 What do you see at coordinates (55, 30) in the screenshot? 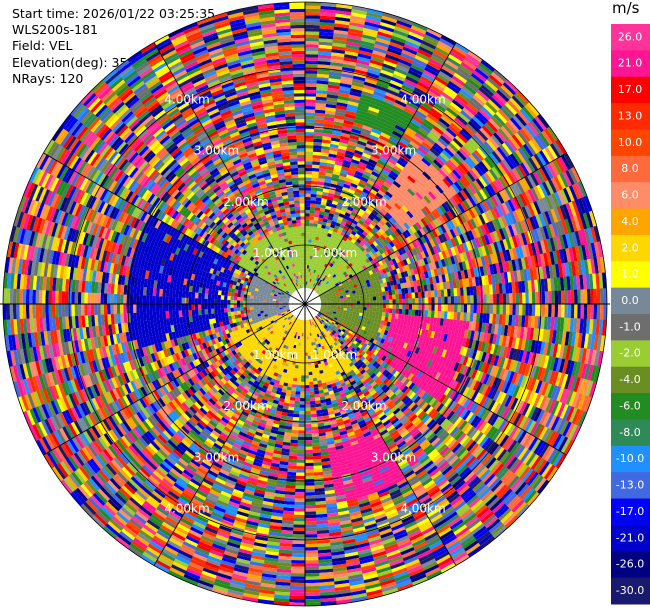
I see `scan-name-text: WLS200s-181` at bounding box center [55, 30].